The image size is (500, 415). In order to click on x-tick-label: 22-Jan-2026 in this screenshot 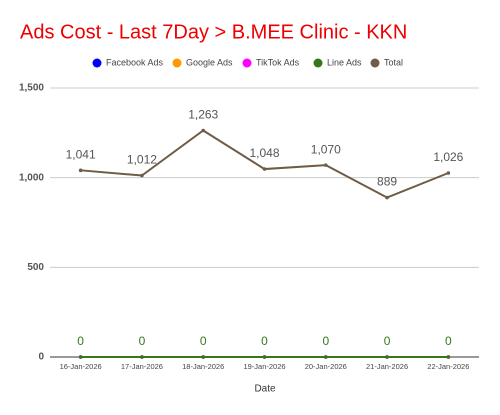, I will do `click(448, 366)`.